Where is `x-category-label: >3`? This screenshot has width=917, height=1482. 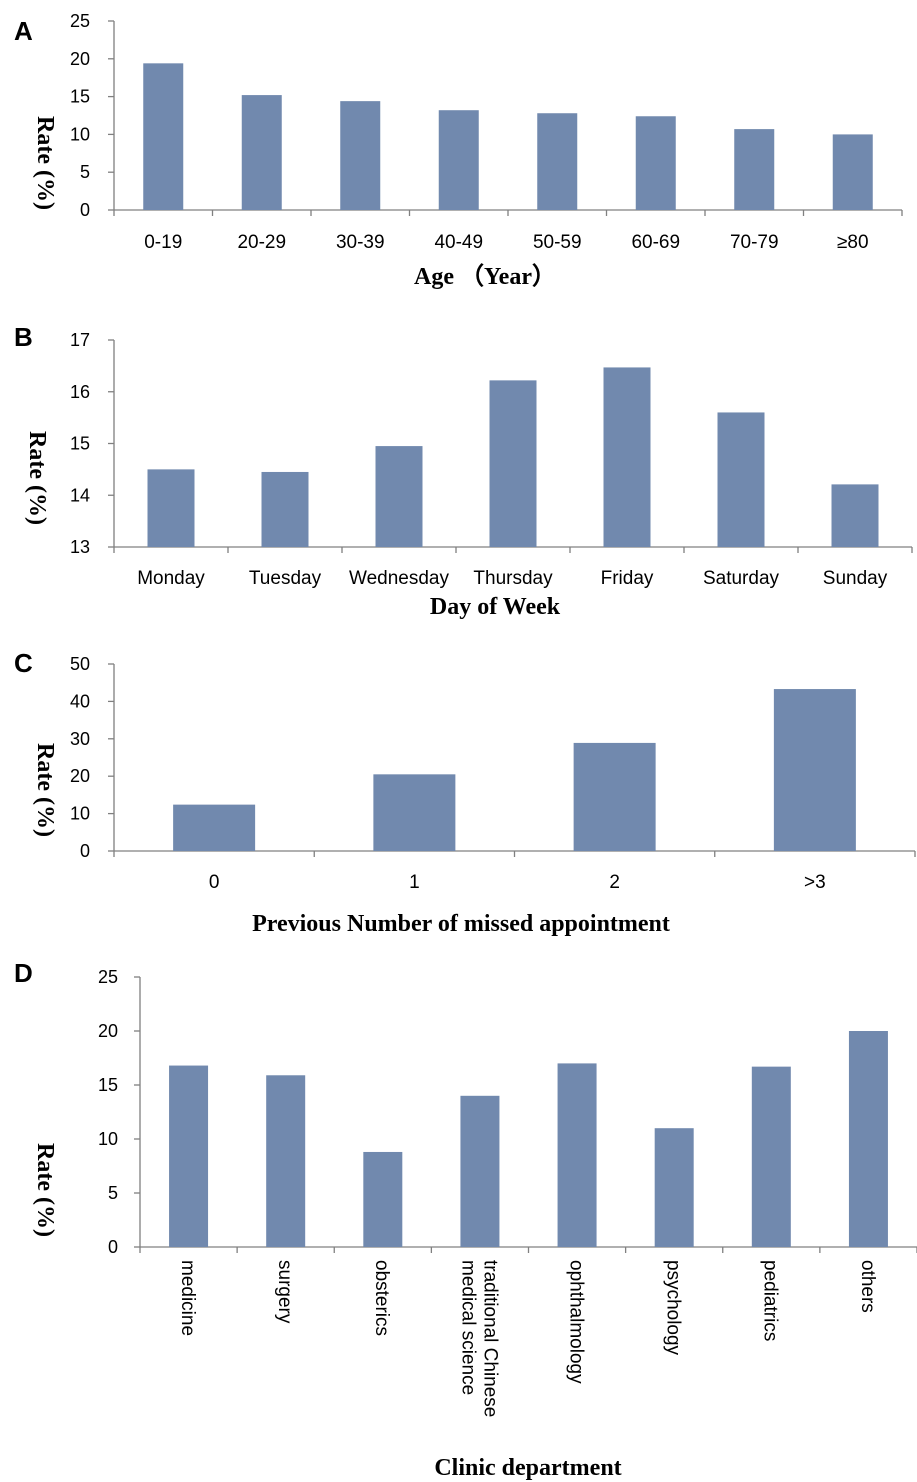 x-category-label: >3 is located at coordinates (815, 882).